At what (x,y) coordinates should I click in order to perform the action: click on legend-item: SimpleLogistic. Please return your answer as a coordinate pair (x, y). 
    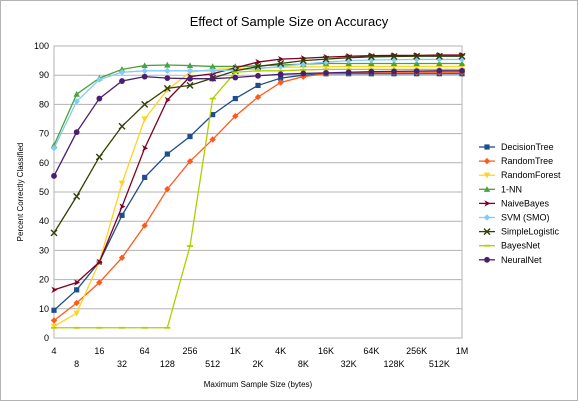
    Looking at the image, I should click on (519, 232).